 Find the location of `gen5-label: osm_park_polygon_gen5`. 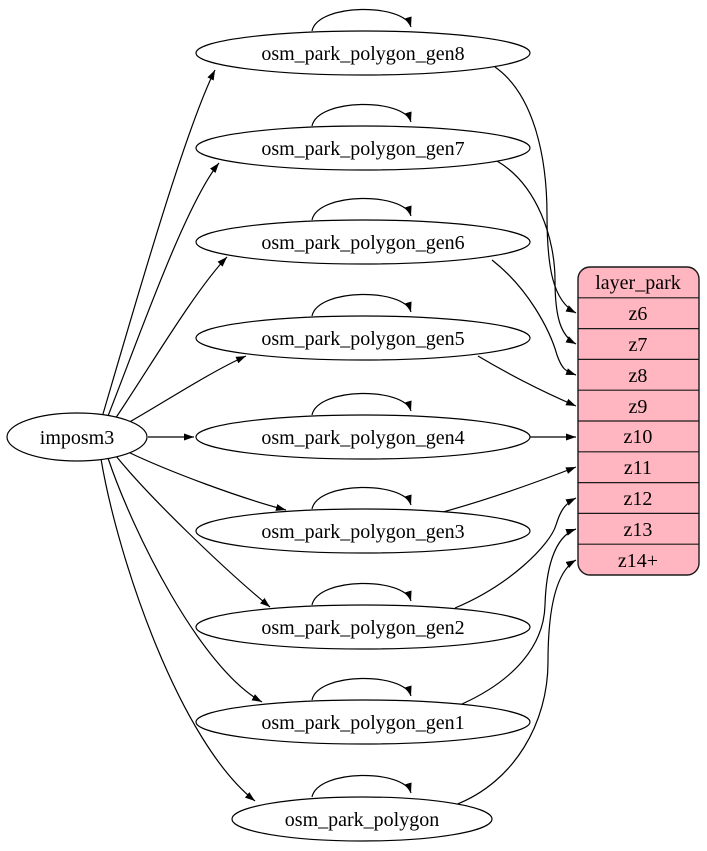

gen5-label: osm_park_polygon_gen5 is located at coordinates (362, 339).